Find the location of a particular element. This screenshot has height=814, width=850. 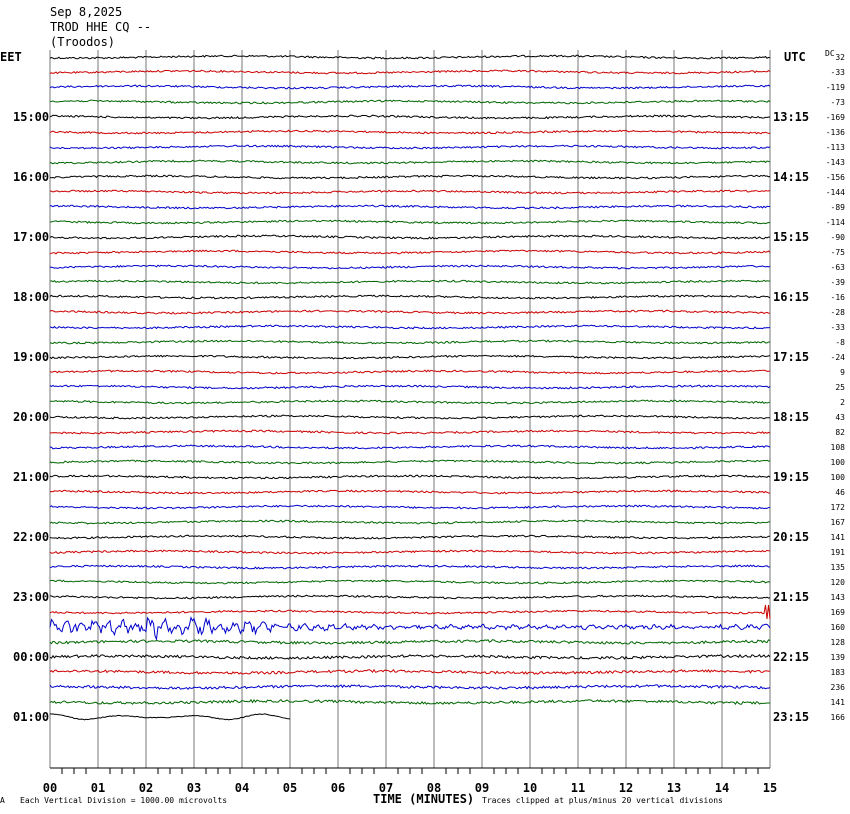

left-time-label: 00:00 is located at coordinates (31, 657).